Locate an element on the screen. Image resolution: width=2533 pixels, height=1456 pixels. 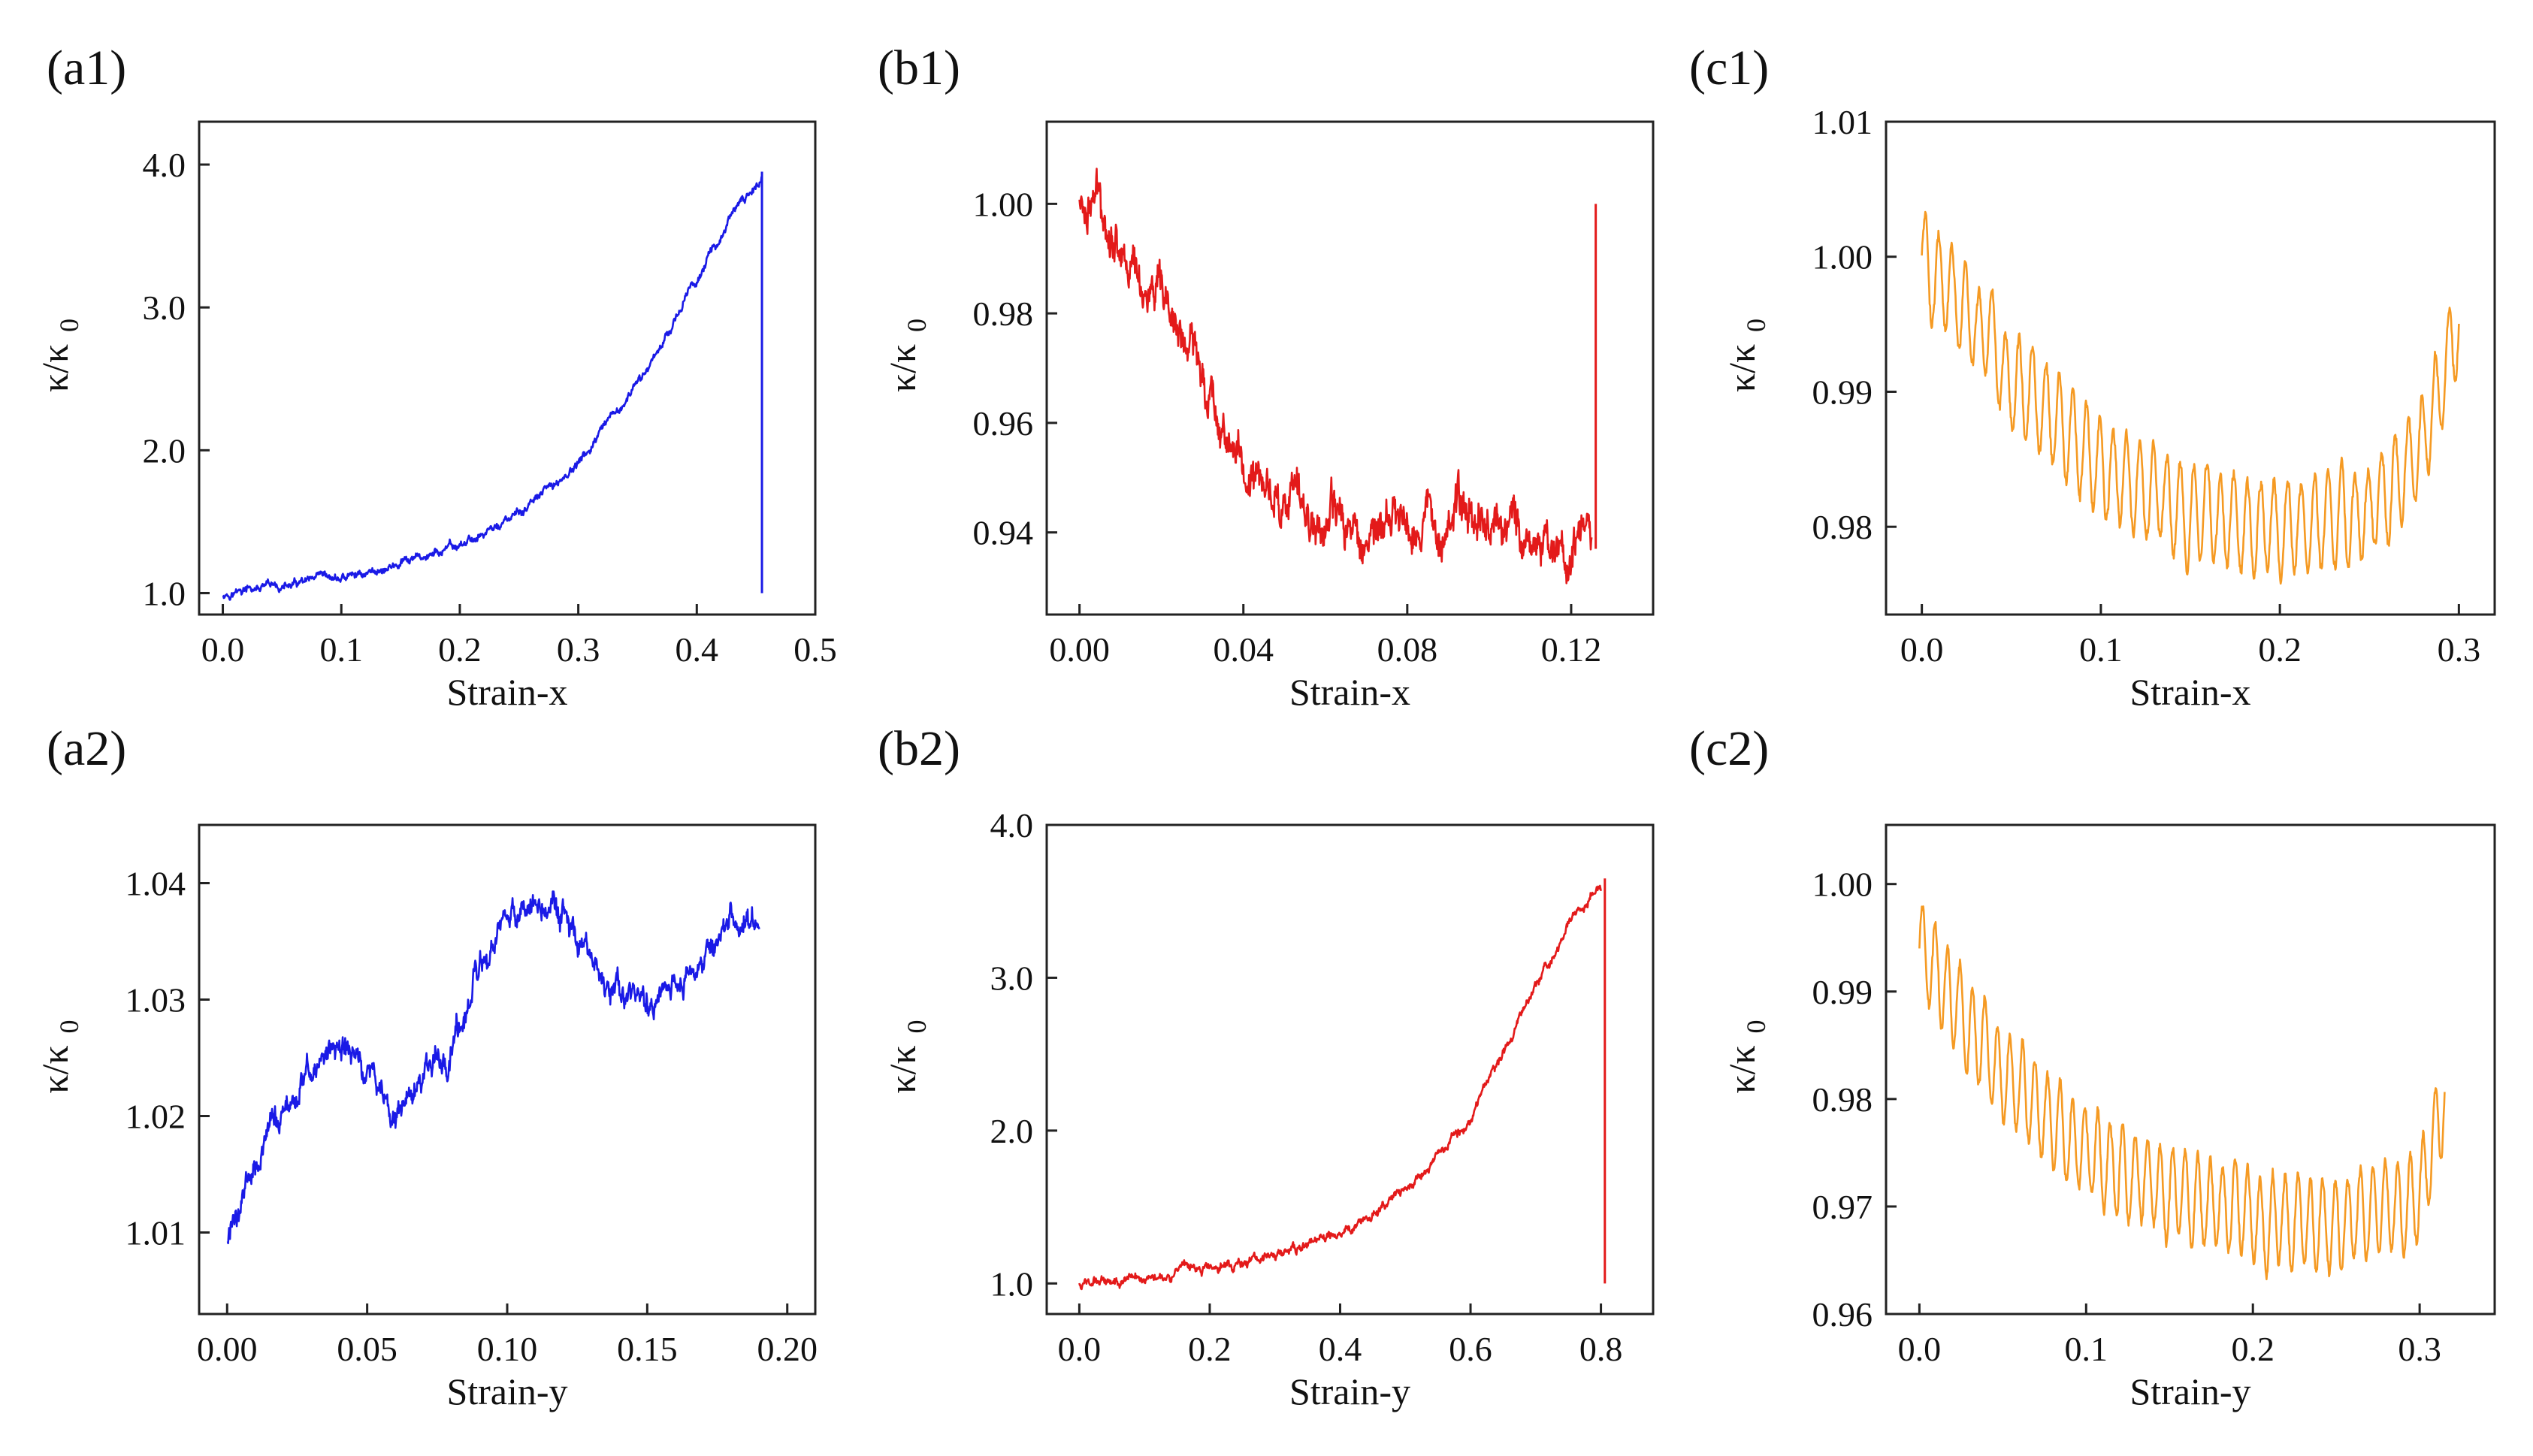
x-tick-label-b1: 0.04 is located at coordinates (1243, 649).